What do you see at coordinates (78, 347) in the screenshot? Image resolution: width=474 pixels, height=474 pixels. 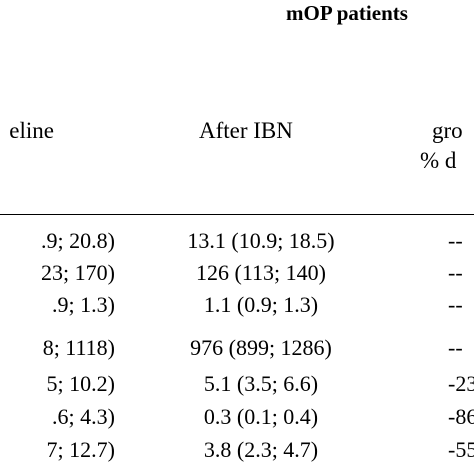 I see `cell-baseline: 8; 1118)` at bounding box center [78, 347].